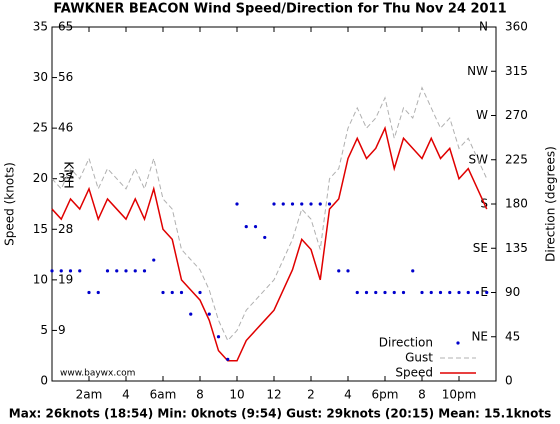  I want to click on y2-tick-label: 45, so click(512, 336).